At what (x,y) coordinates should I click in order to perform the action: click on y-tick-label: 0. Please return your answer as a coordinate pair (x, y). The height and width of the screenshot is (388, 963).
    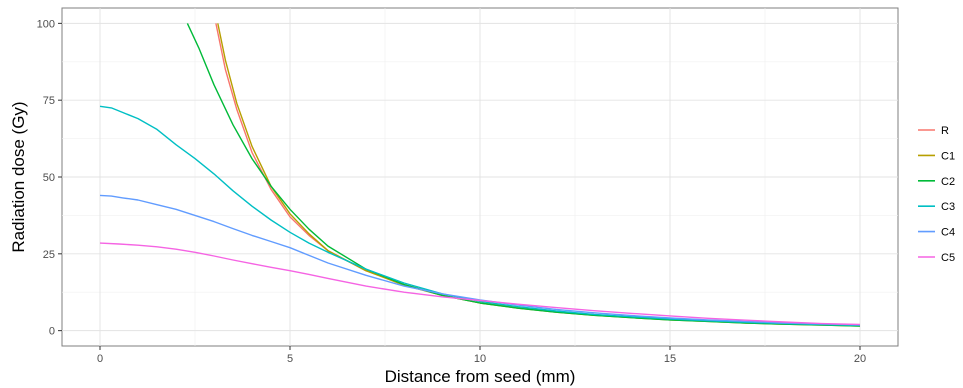
    Looking at the image, I should click on (52, 332).